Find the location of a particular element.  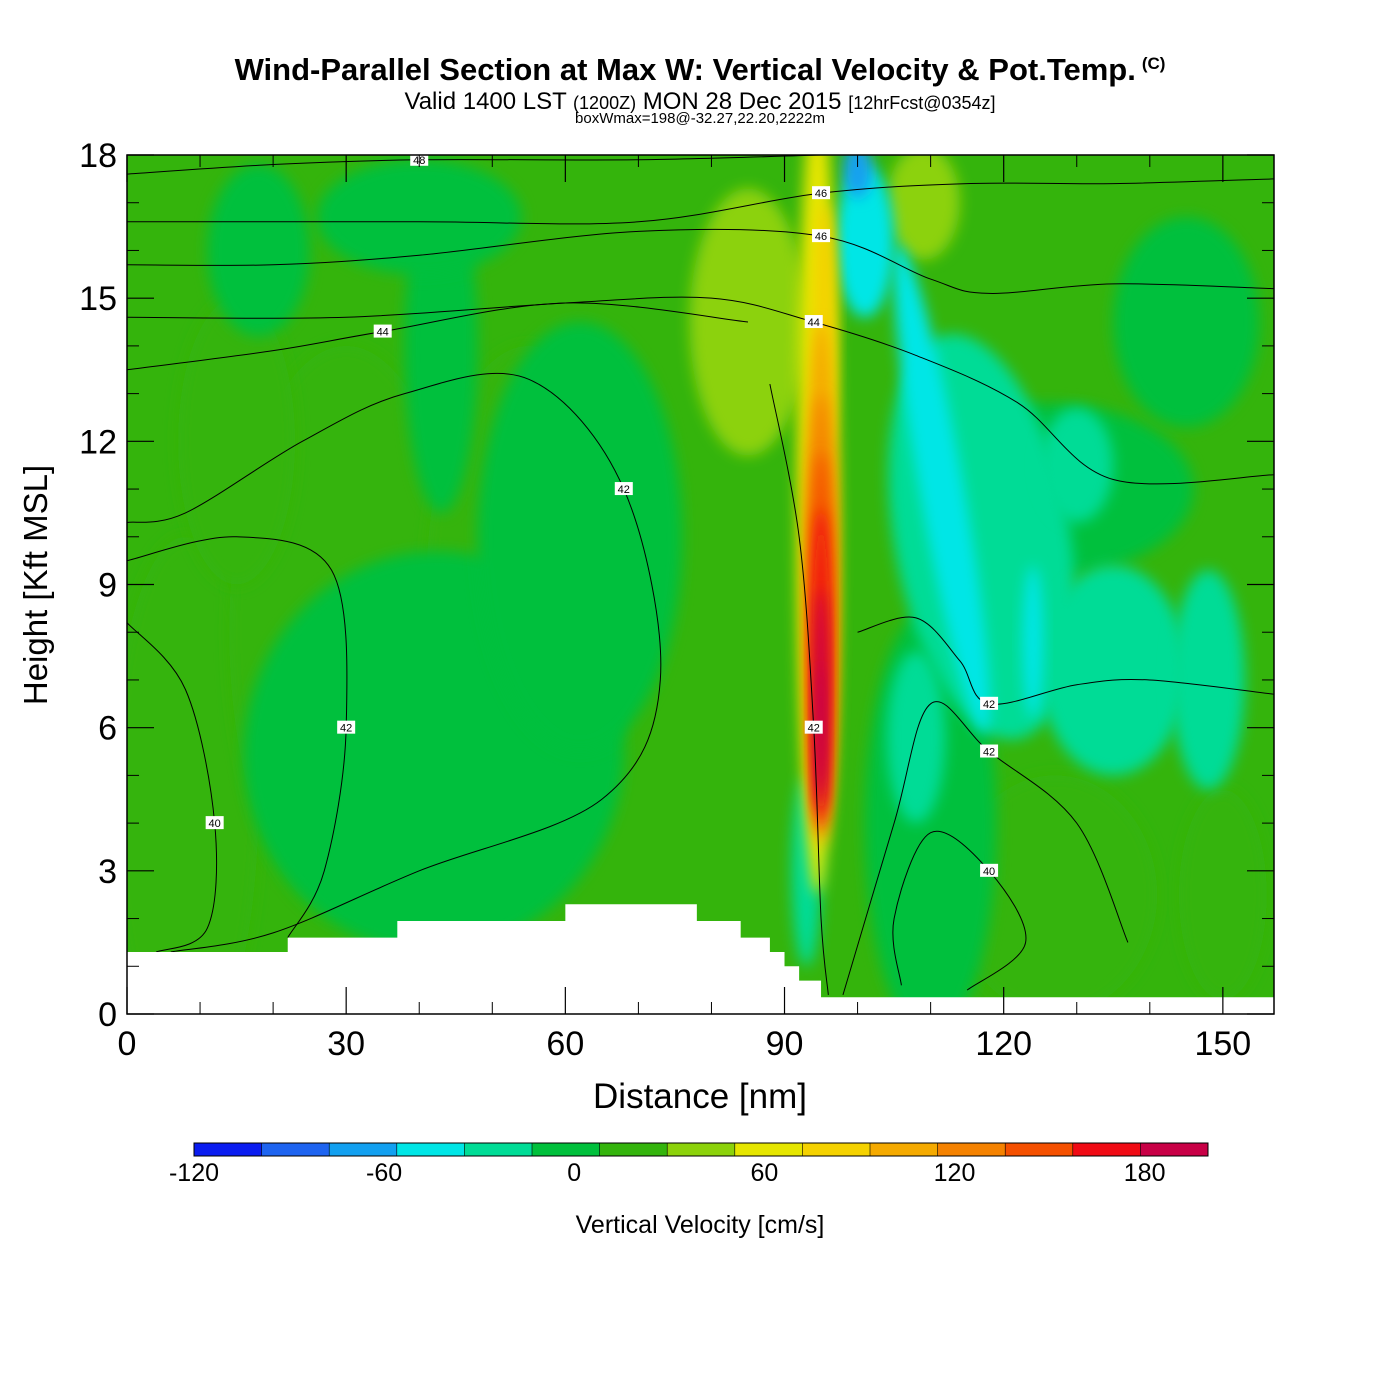

valid-utc: (1200Z) is located at coordinates (605, 103).